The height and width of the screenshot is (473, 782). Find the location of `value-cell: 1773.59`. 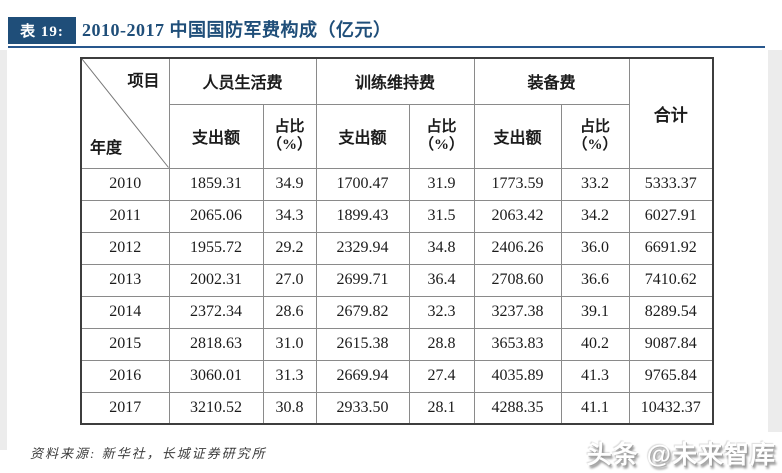

value-cell: 1773.59 is located at coordinates (517, 184).